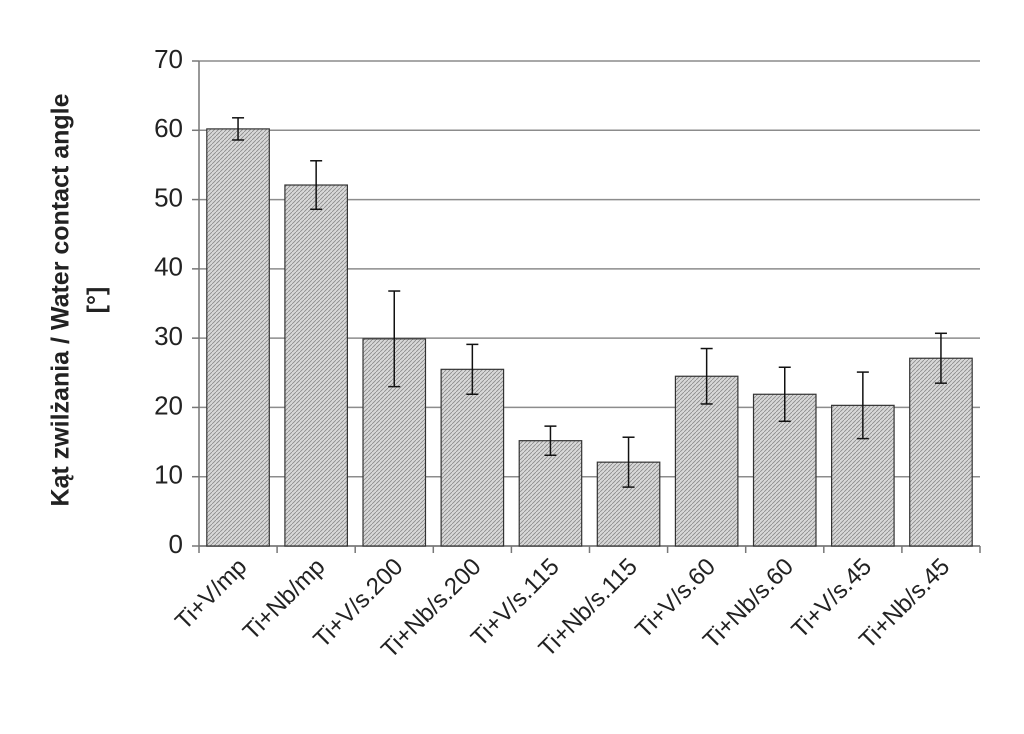 Image resolution: width=1024 pixels, height=734 pixels. What do you see at coordinates (168, 336) in the screenshot?
I see `y-tick-label: 30` at bounding box center [168, 336].